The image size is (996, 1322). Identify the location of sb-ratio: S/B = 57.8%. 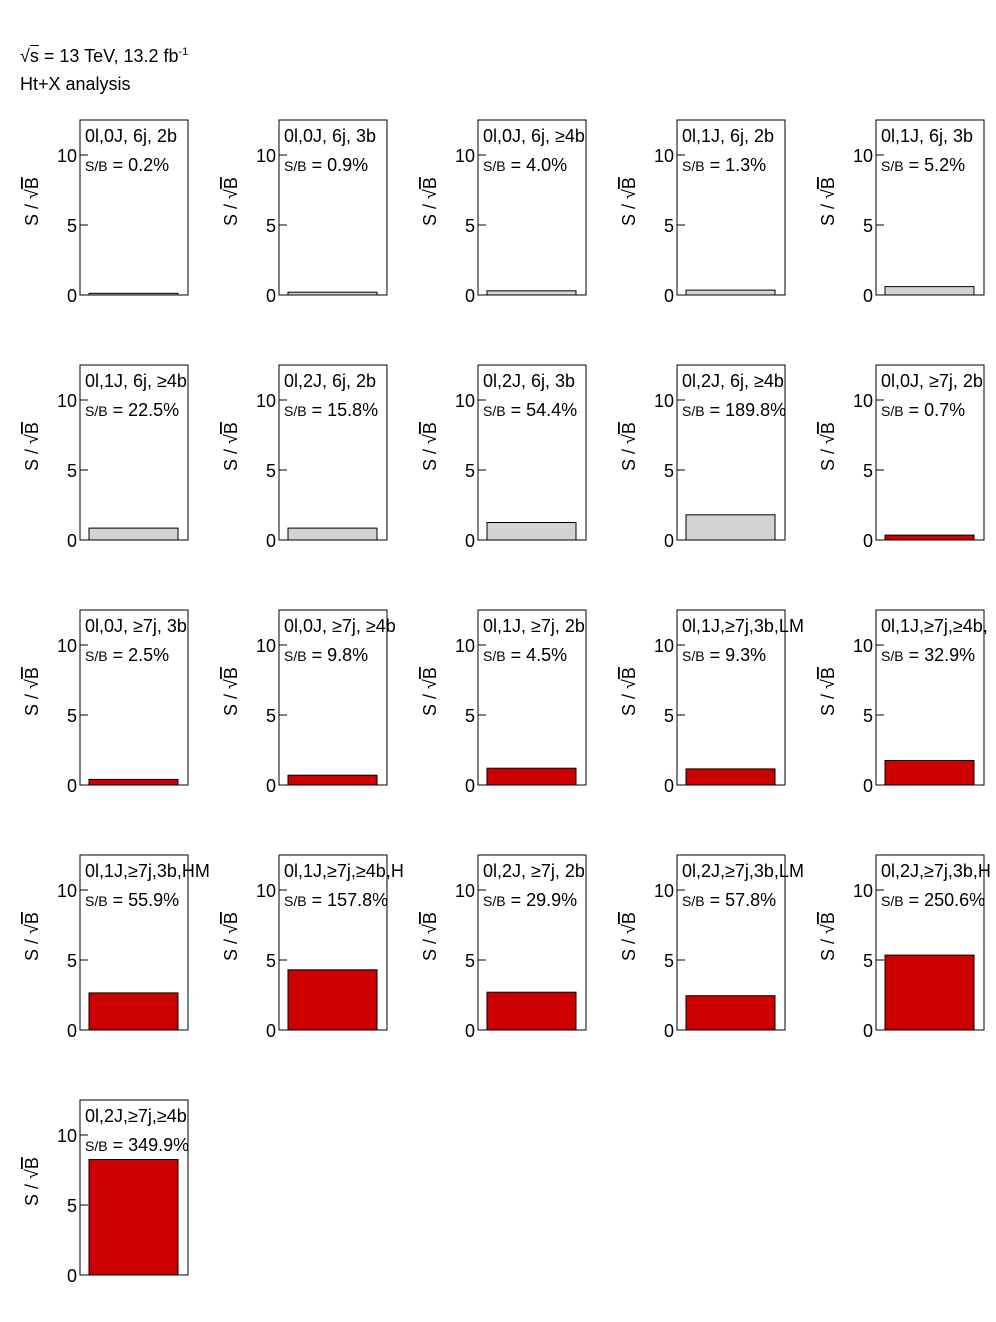
(729, 900).